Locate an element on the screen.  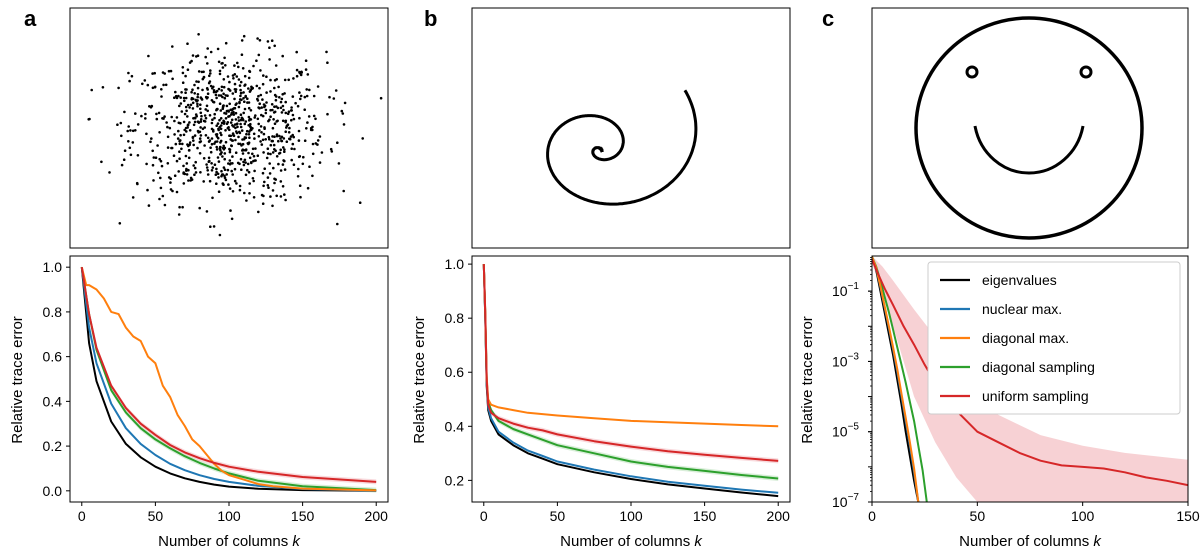
ylabel-b: Relative trace error is located at coordinates (419, 380).